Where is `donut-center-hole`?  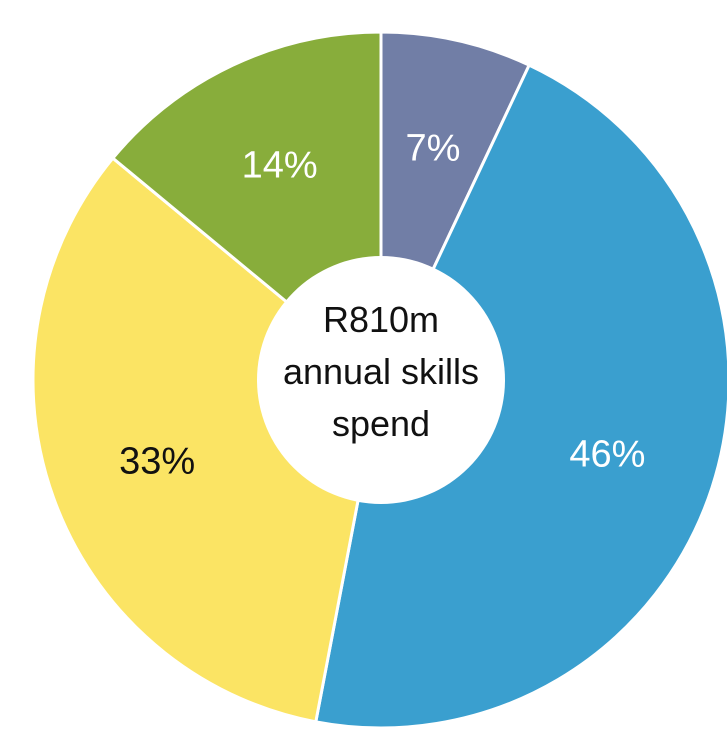
donut-center-hole is located at coordinates (381, 380).